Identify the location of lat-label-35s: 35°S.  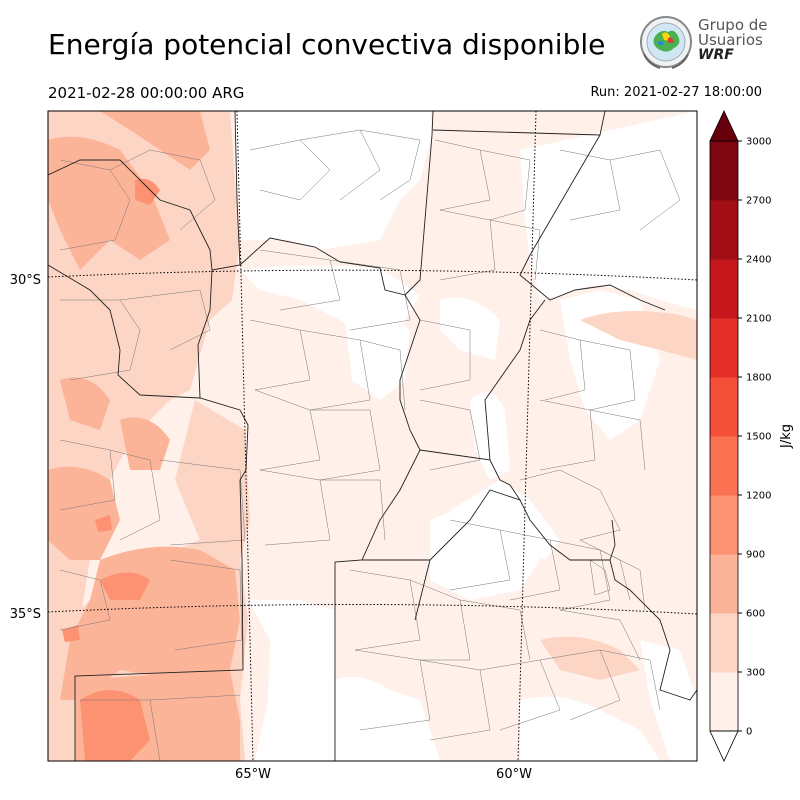
(25, 614).